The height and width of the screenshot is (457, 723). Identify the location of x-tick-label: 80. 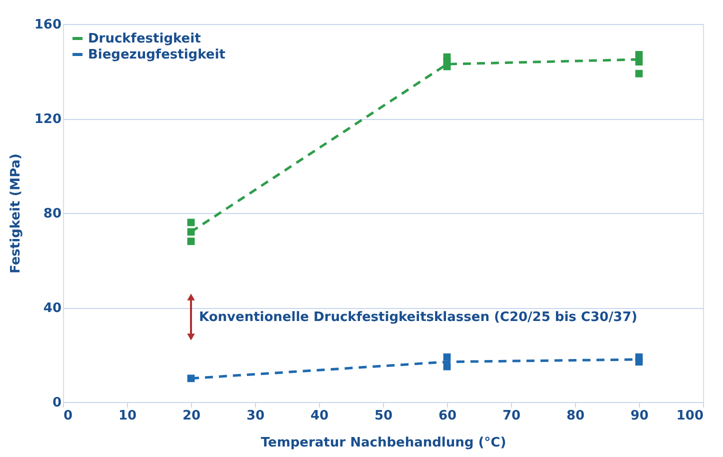
(575, 416).